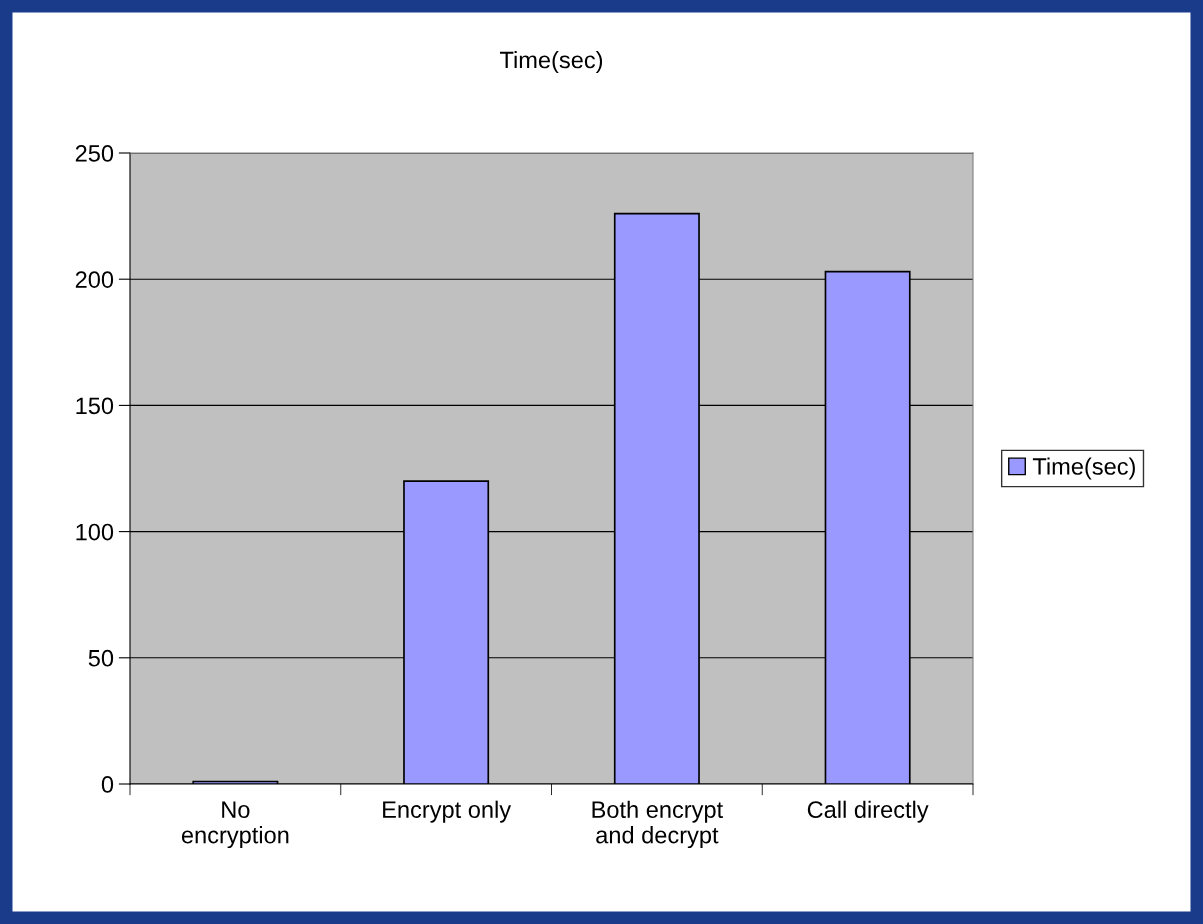 This screenshot has height=924, width=1203. Describe the element at coordinates (447, 811) in the screenshot. I see `x-tick-label: Encrypt only` at that location.